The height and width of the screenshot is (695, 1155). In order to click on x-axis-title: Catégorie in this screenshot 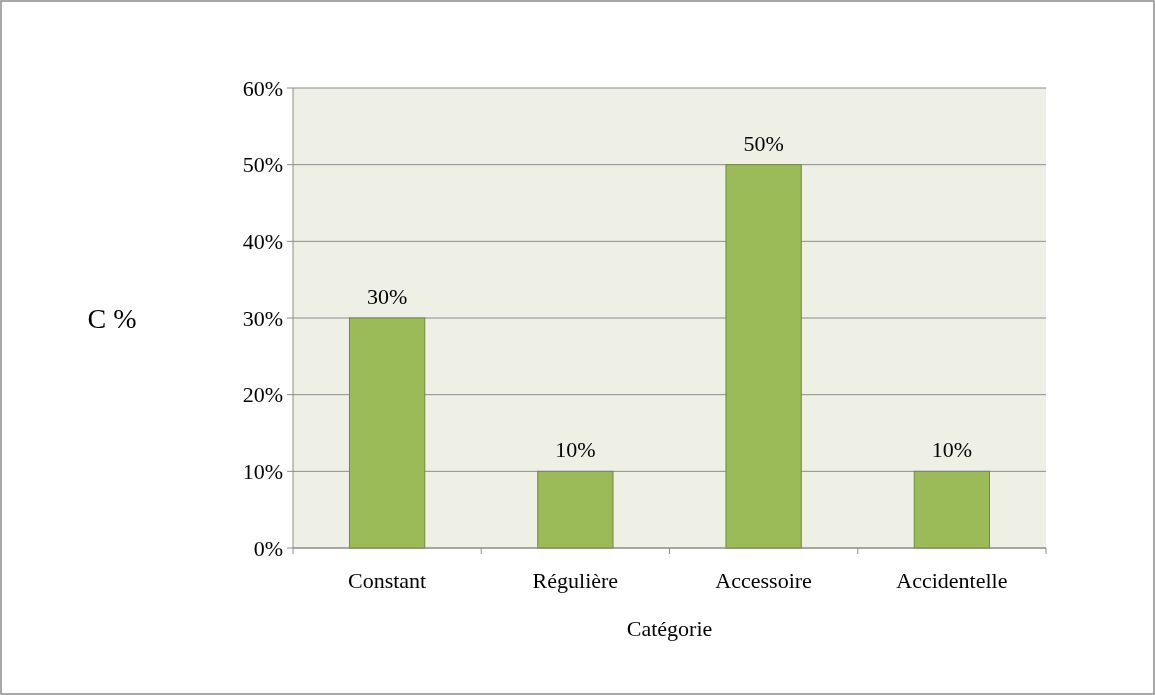, I will do `click(669, 628)`.